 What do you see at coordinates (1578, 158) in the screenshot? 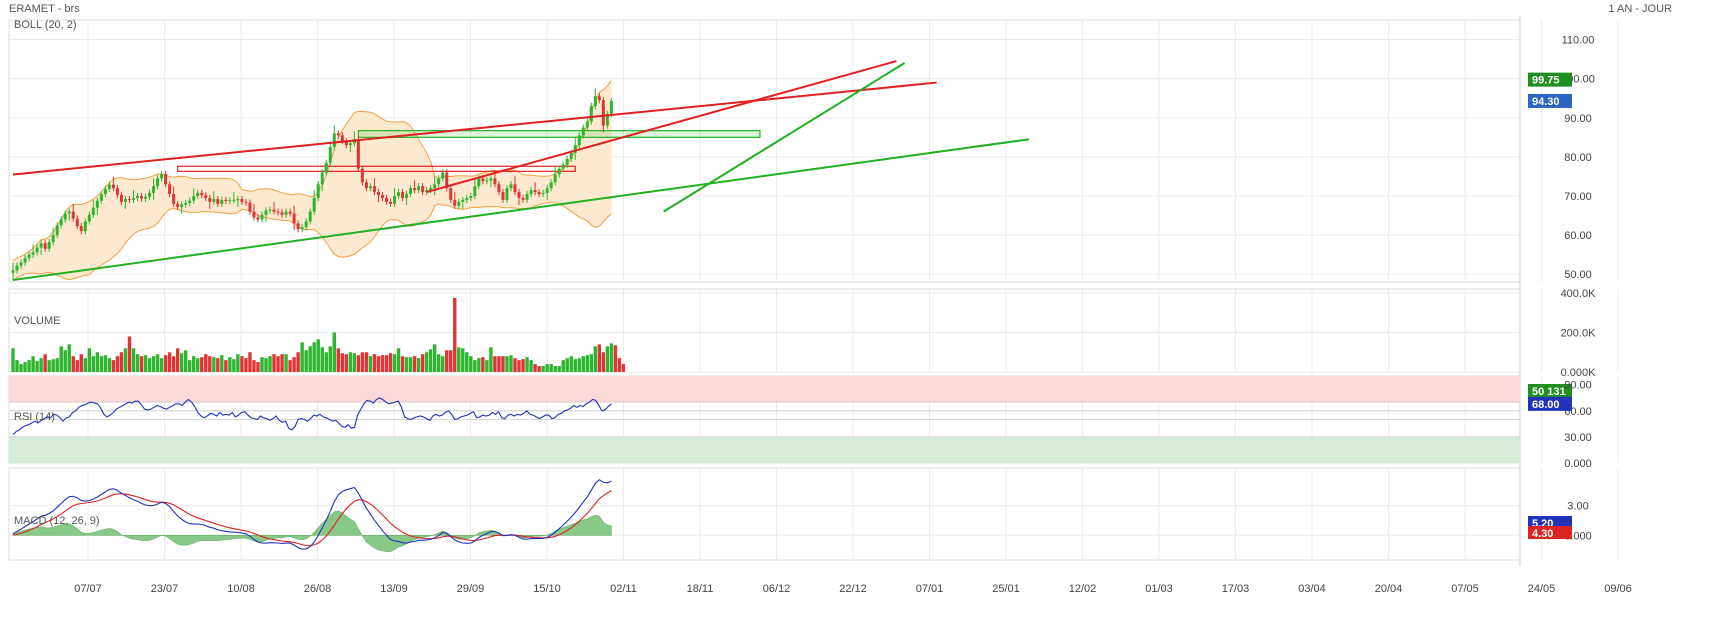
I see `price-tick-label: 80.00` at bounding box center [1578, 158].